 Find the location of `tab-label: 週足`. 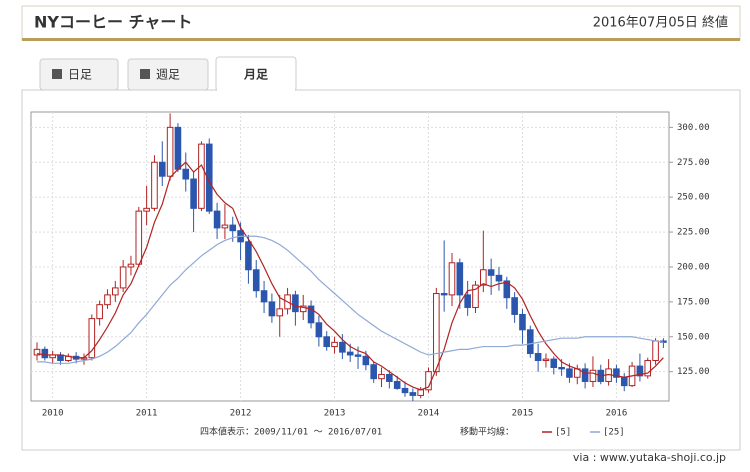

tab-label: 週足 is located at coordinates (168, 75).